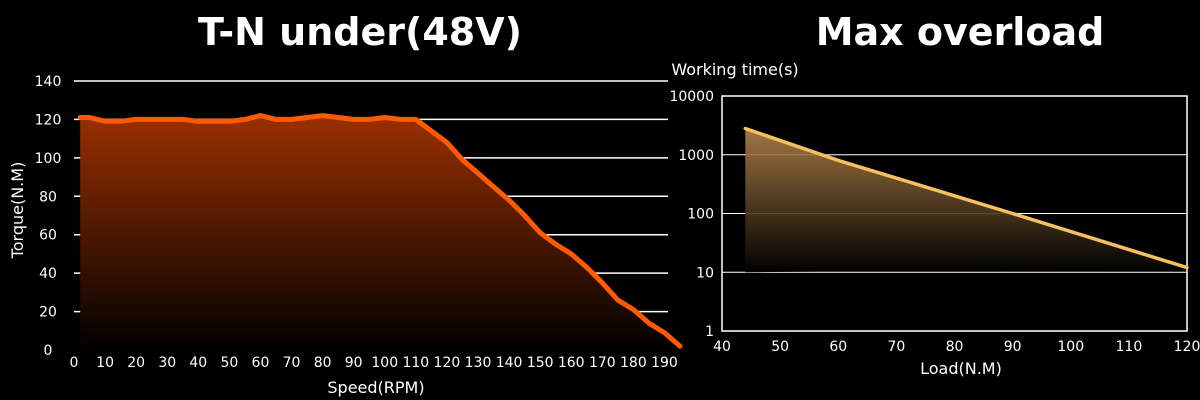 This screenshot has width=1200, height=400. What do you see at coordinates (509, 363) in the screenshot?
I see `left-x-tick-label: 140` at bounding box center [509, 363].